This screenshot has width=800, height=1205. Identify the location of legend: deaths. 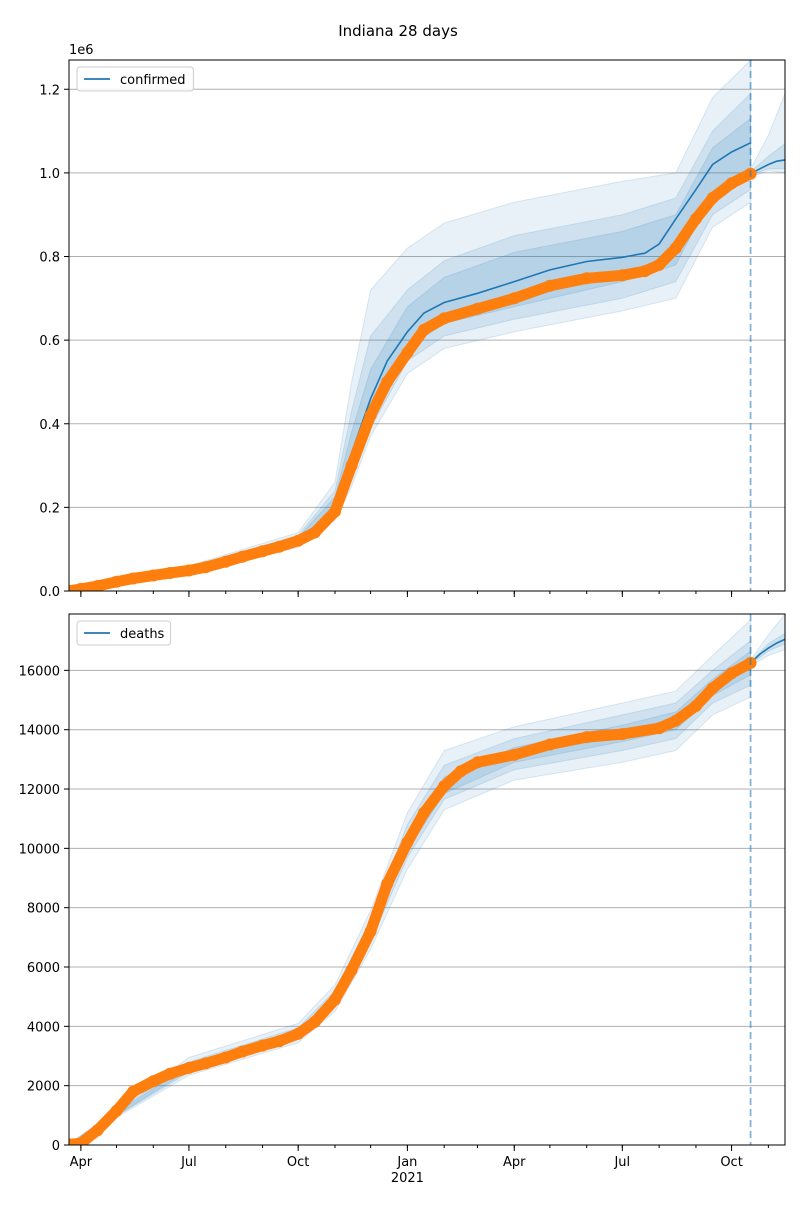
(124, 633).